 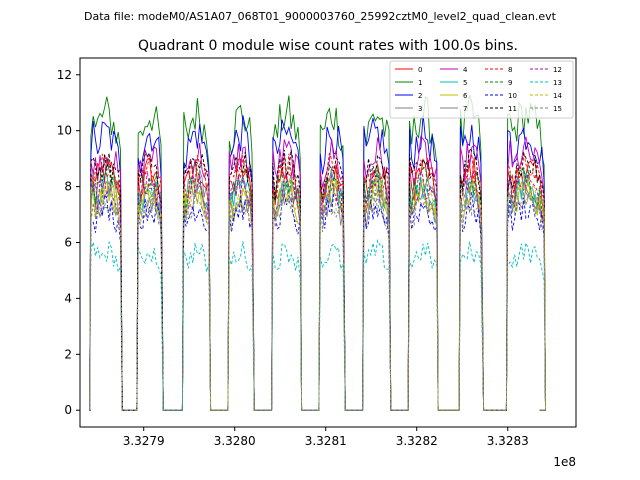 What do you see at coordinates (557, 83) in the screenshot?
I see `legend-label-13: 13` at bounding box center [557, 83].